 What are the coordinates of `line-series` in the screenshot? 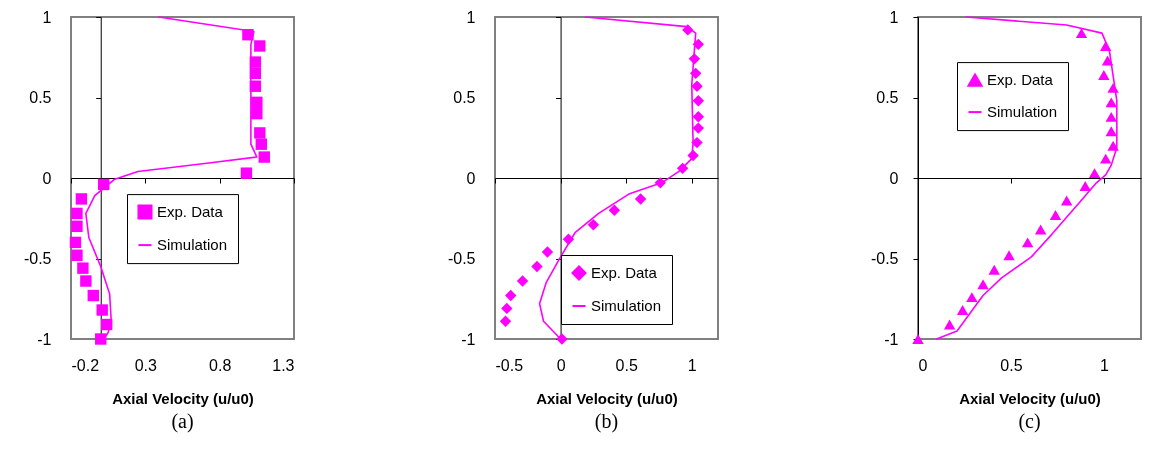 It's located at (1026, 178).